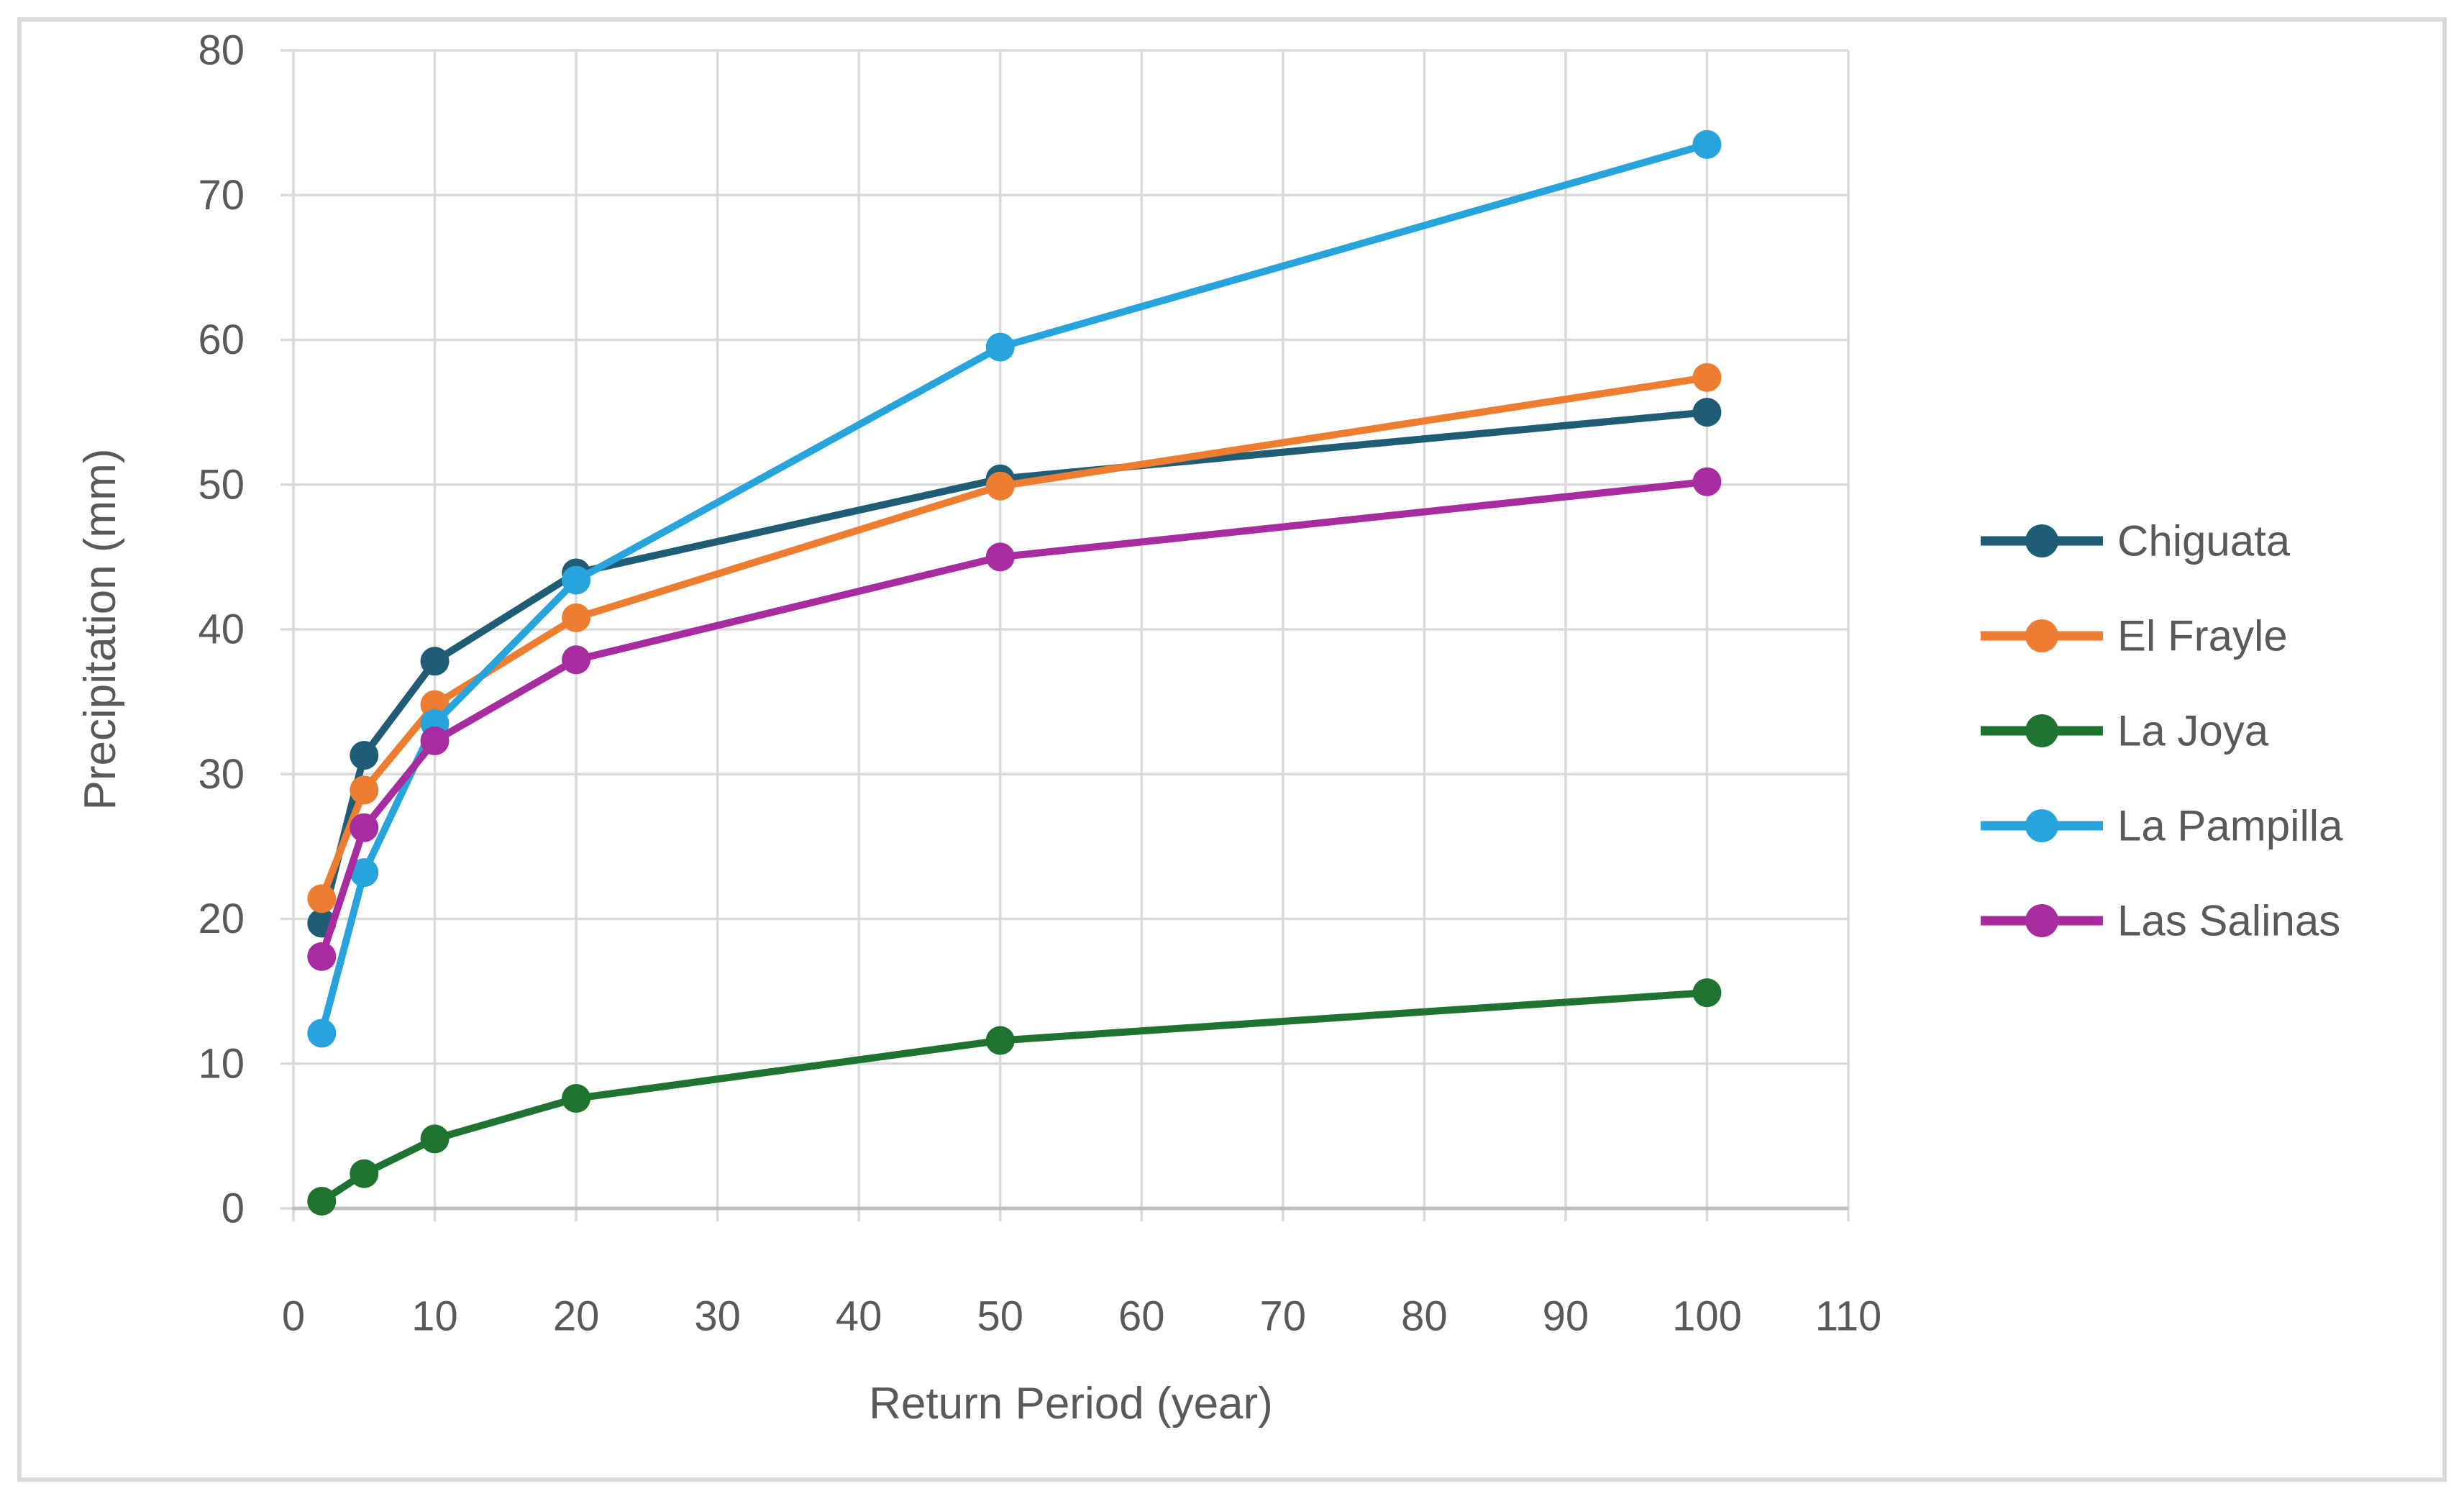 The height and width of the screenshot is (1499, 2464). What do you see at coordinates (222, 50) in the screenshot?
I see `y-tick-label-80: 80` at bounding box center [222, 50].